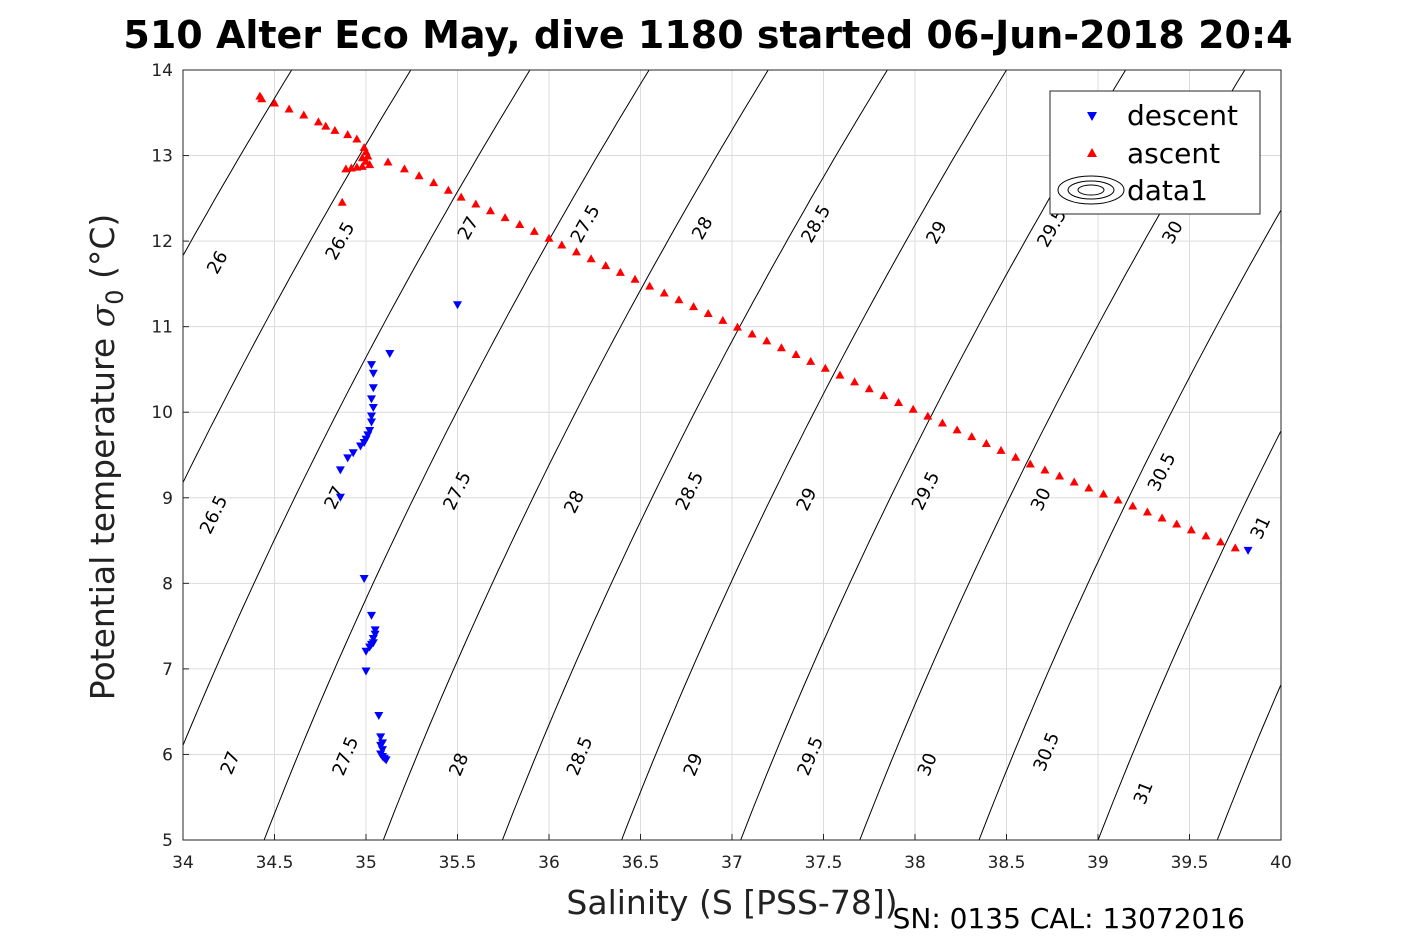  What do you see at coordinates (1092, 152) in the screenshot?
I see `legend-ascent-marker-icon` at bounding box center [1092, 152].